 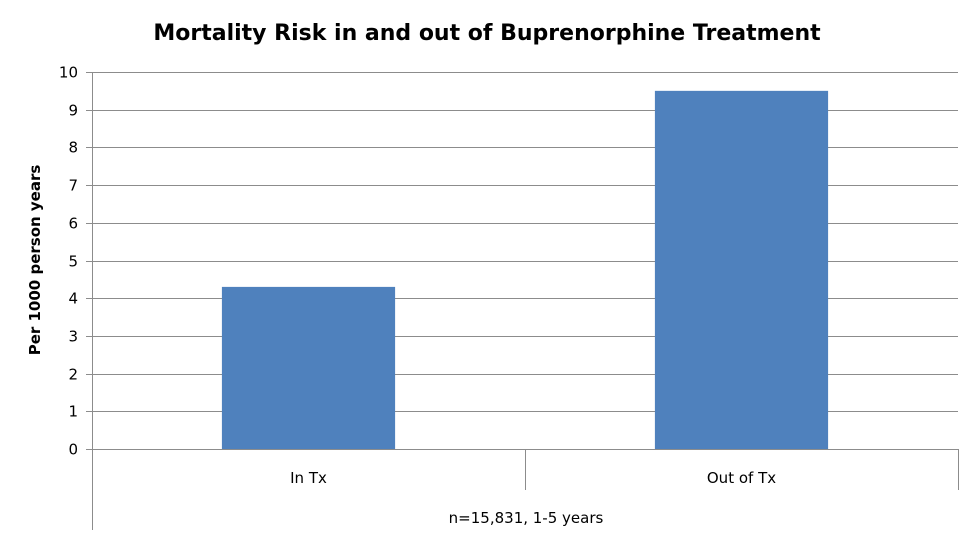 What do you see at coordinates (73, 186) in the screenshot?
I see `y-tick-label: 7` at bounding box center [73, 186].